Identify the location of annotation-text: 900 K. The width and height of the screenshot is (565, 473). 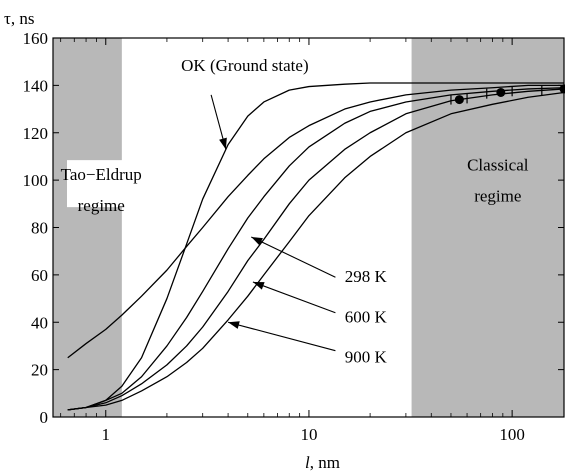
(366, 357).